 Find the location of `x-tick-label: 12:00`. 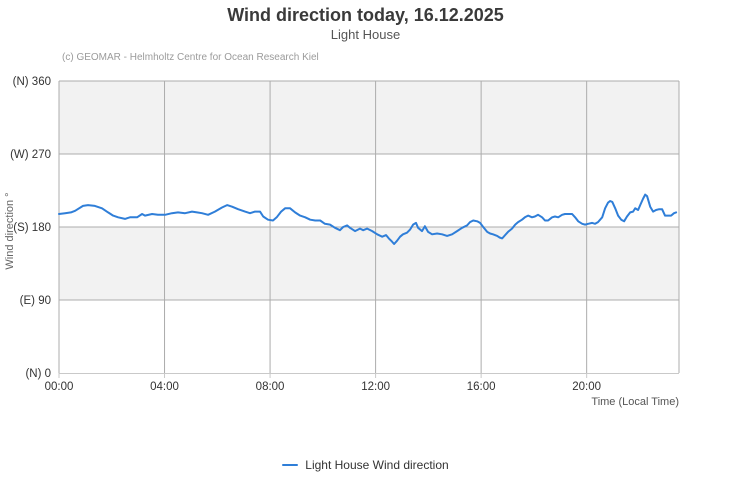

x-tick-label: 12:00 is located at coordinates (375, 387).